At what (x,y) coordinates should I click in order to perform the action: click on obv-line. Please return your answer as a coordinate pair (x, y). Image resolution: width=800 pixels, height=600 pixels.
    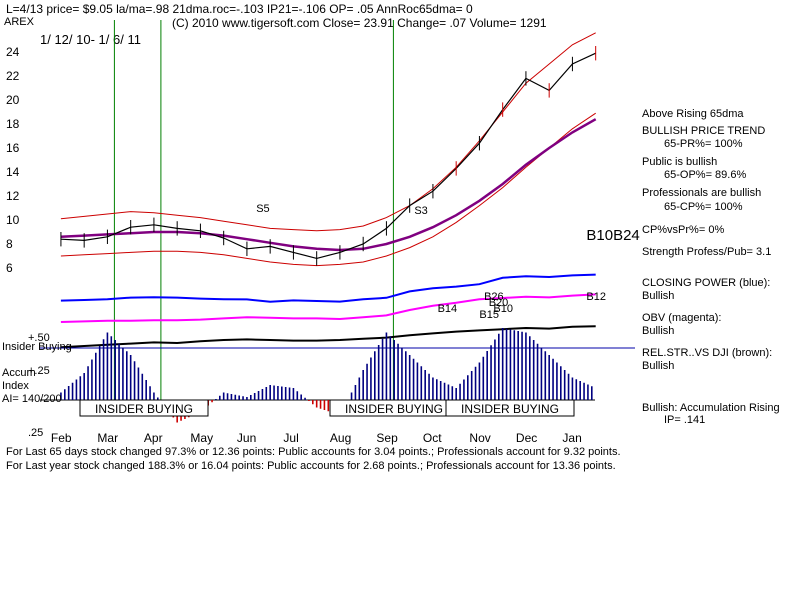
    Looking at the image, I should click on (328, 308).